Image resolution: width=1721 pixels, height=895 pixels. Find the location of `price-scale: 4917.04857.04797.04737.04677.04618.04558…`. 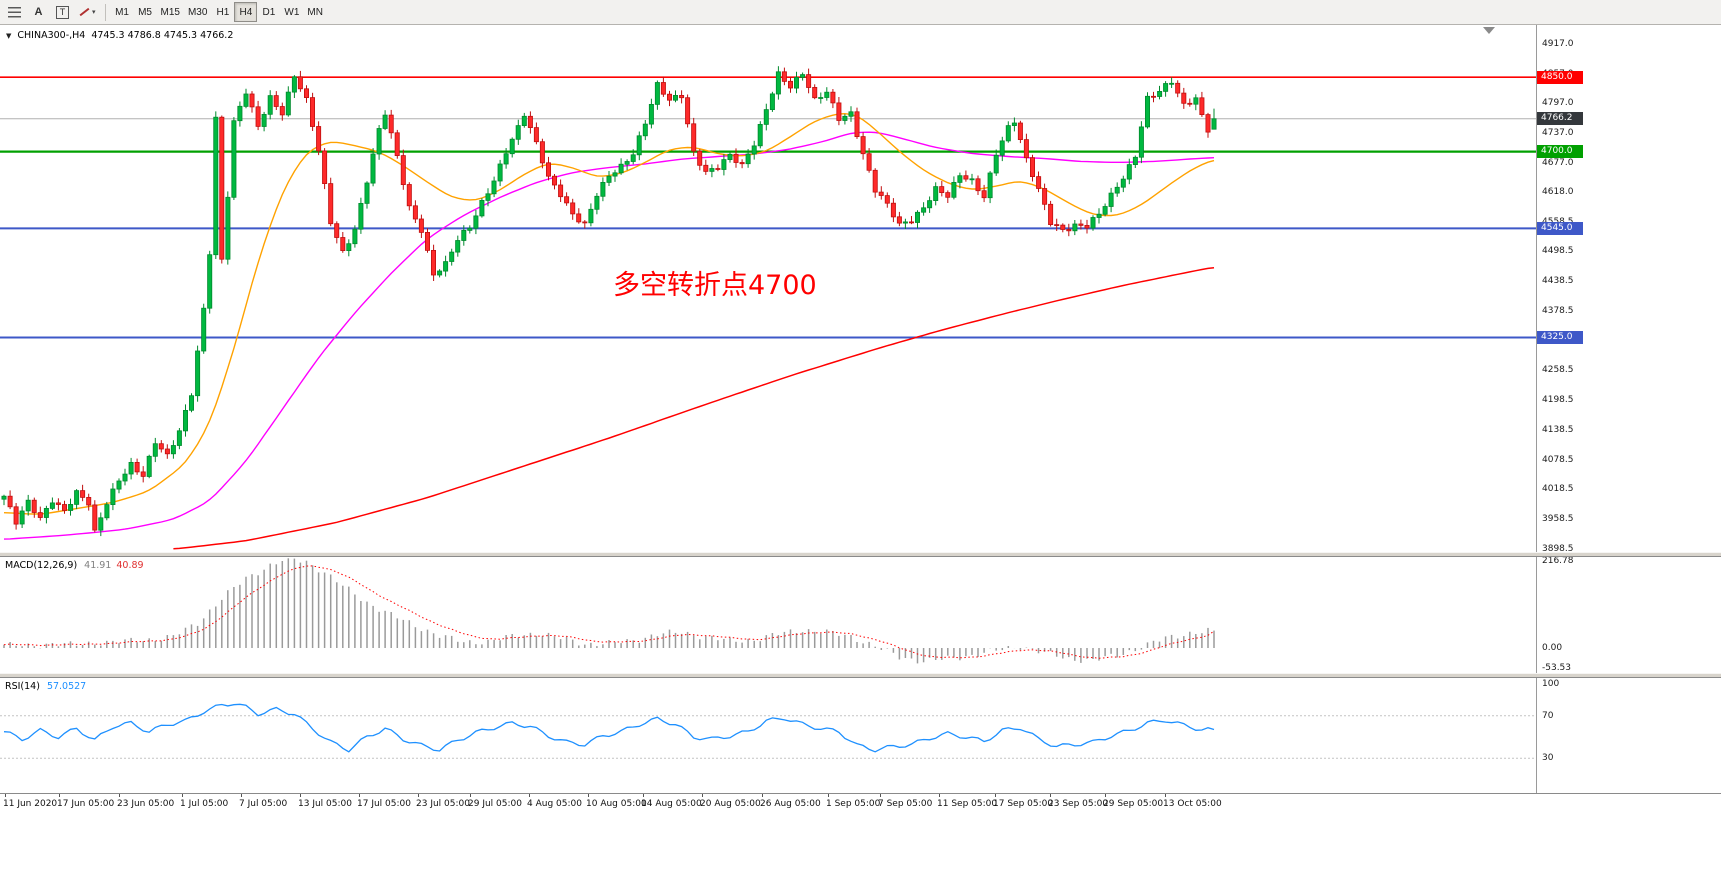

price-scale: 4917.04857.04797.04737.04677.04618.04558… is located at coordinates (1629, 406).